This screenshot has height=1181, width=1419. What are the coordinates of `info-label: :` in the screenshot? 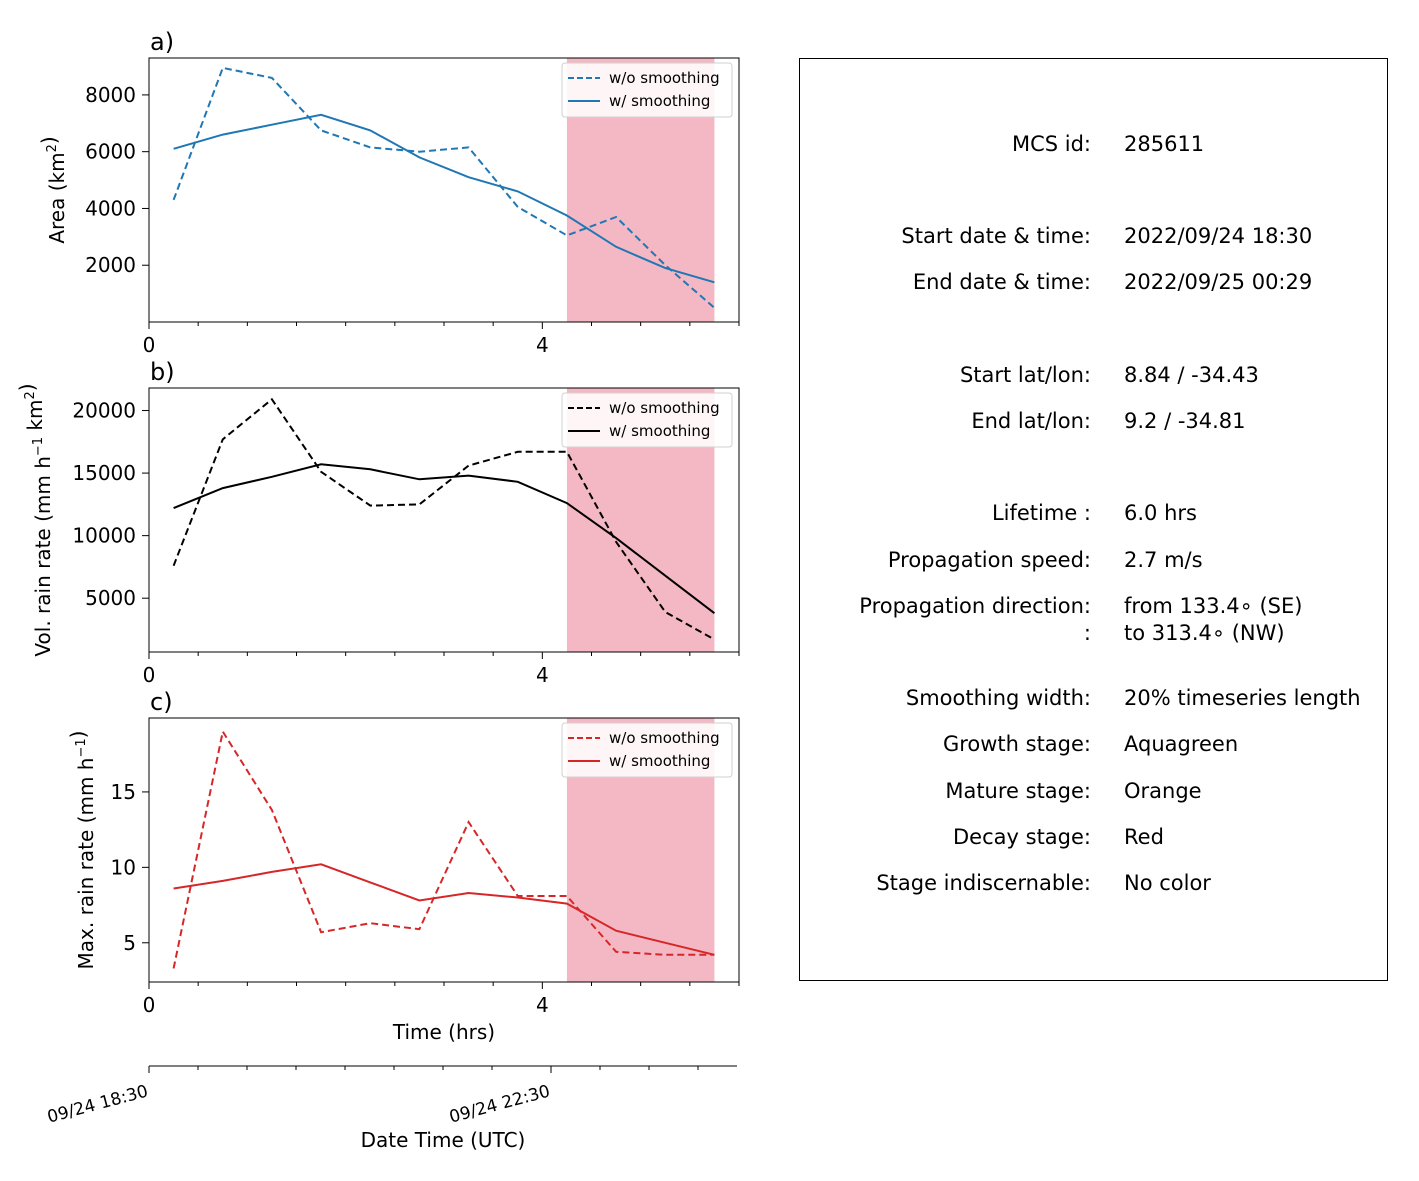 It's located at (1087, 633).